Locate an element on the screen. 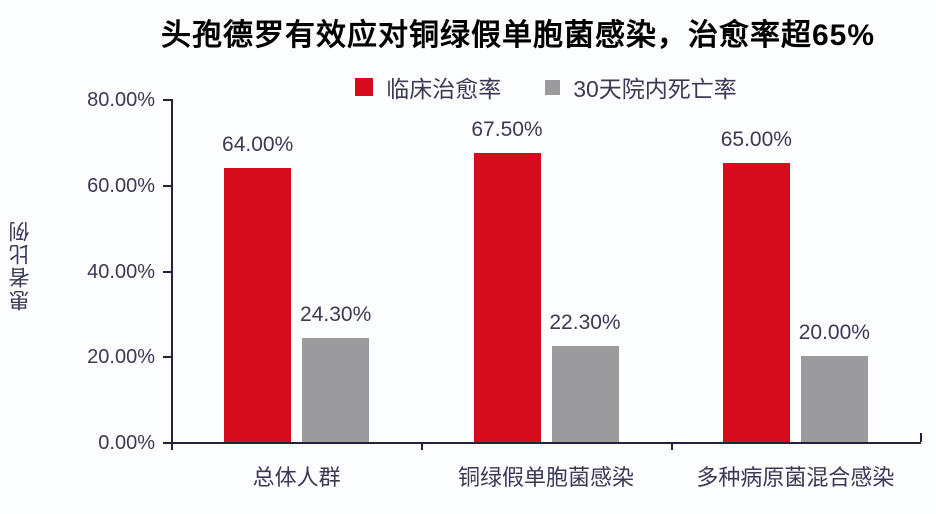  y-axis-tick-label: 20.00% is located at coordinates (121, 357).